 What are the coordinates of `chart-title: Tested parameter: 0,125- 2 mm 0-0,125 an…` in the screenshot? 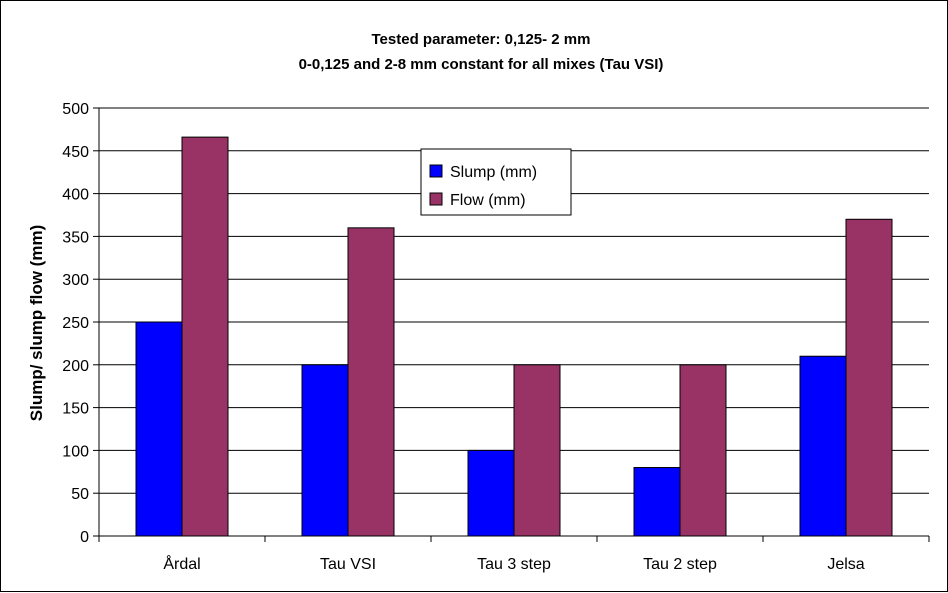 It's located at (481, 52).